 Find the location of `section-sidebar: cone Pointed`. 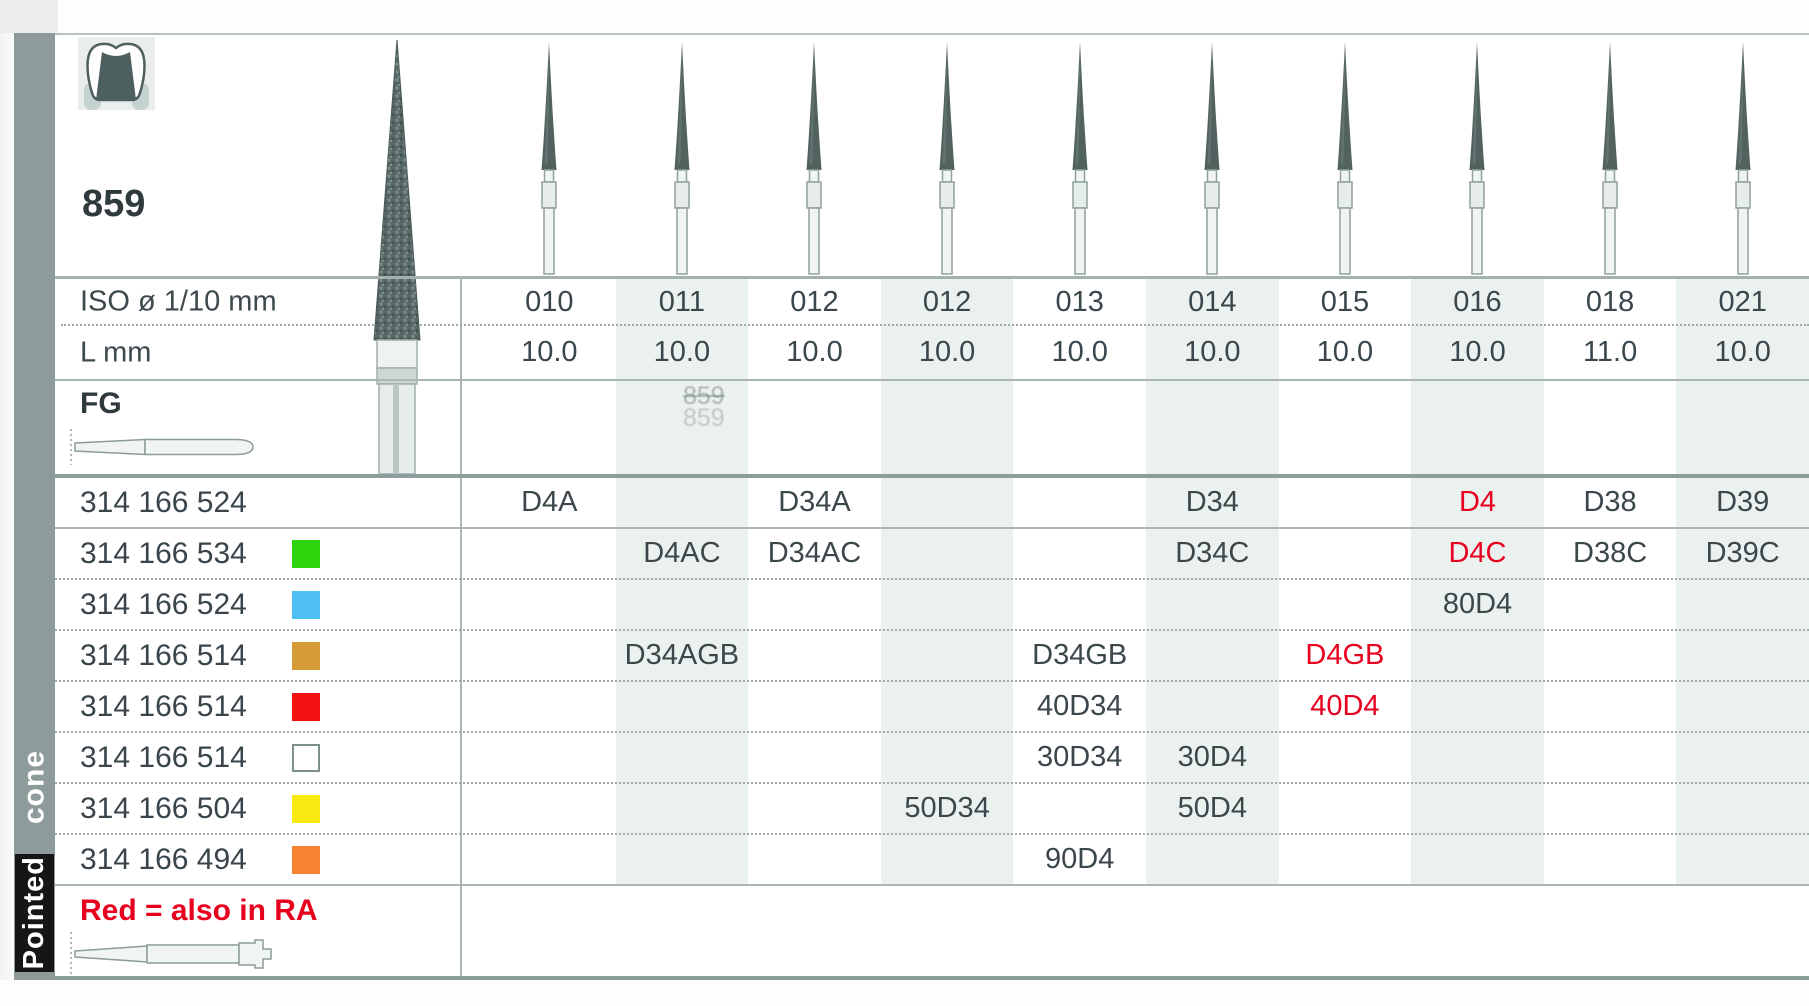

section-sidebar: cone Pointed is located at coordinates (34, 506).